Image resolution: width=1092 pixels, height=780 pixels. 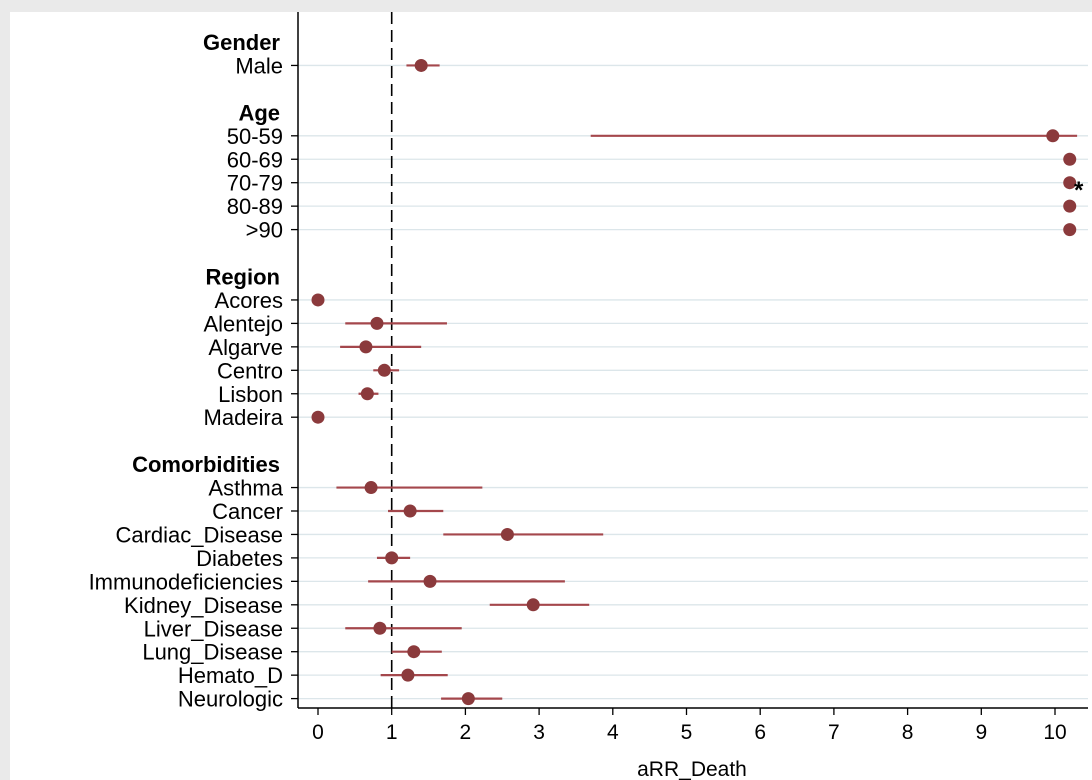 I want to click on category-label: 60-69, so click(x=255, y=159).